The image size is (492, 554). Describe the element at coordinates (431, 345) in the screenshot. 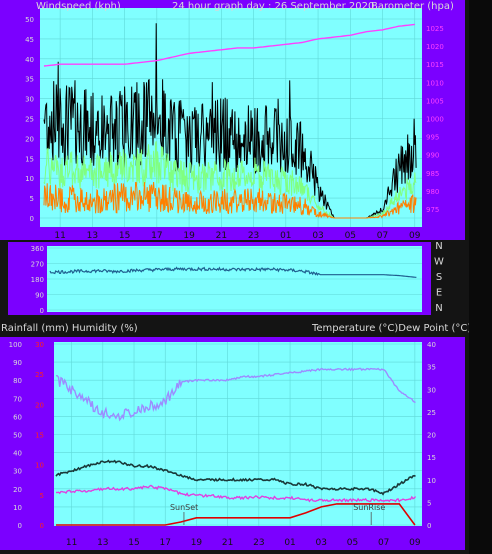

I see `temperature-tick-label: 40` at that location.